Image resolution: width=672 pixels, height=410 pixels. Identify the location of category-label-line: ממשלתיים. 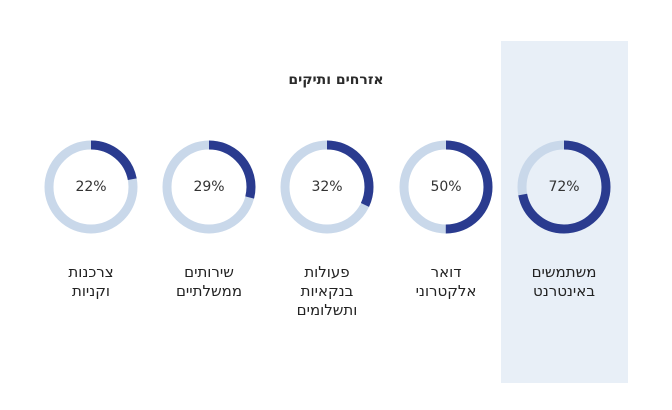
(209, 291).